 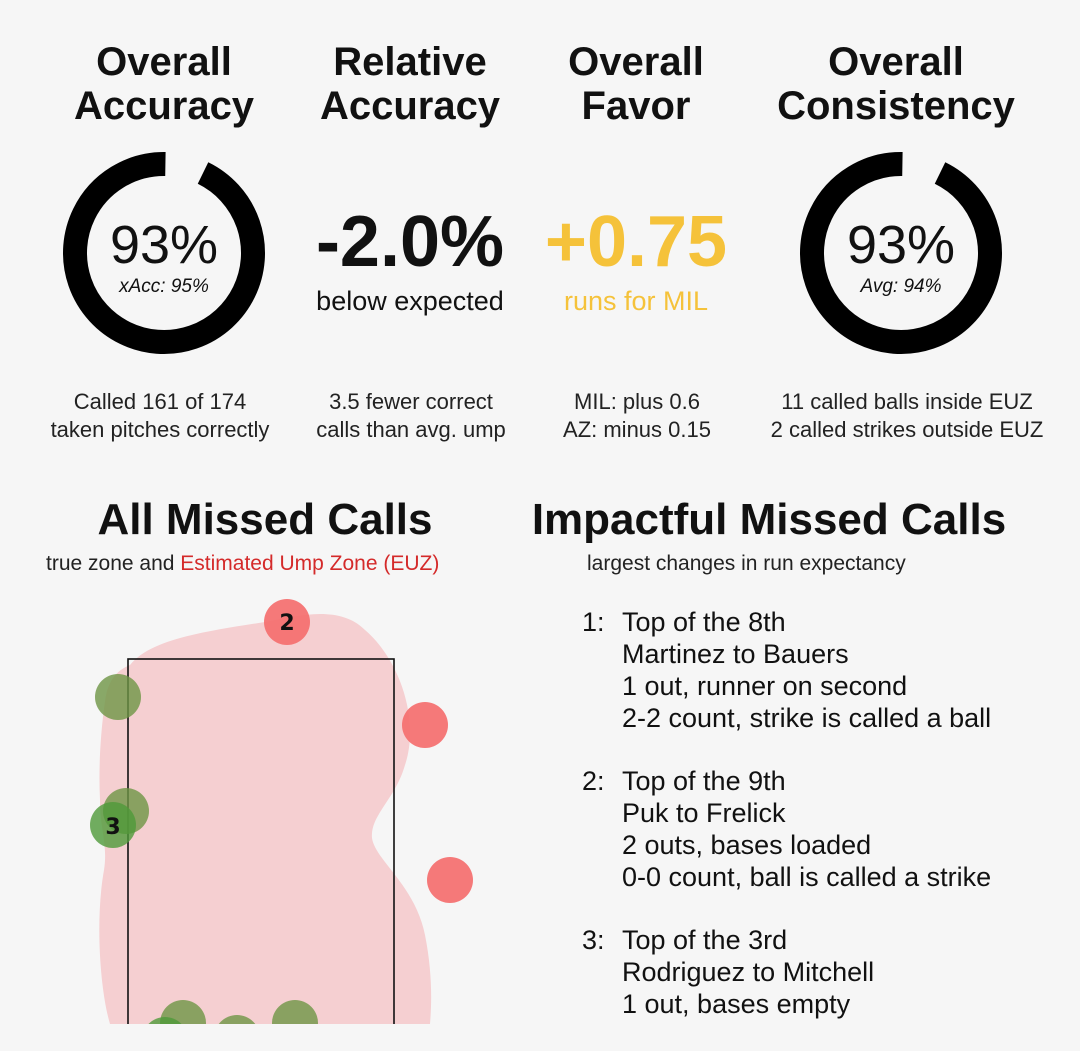 I want to click on favor-value: +0.75, so click(x=636, y=242).